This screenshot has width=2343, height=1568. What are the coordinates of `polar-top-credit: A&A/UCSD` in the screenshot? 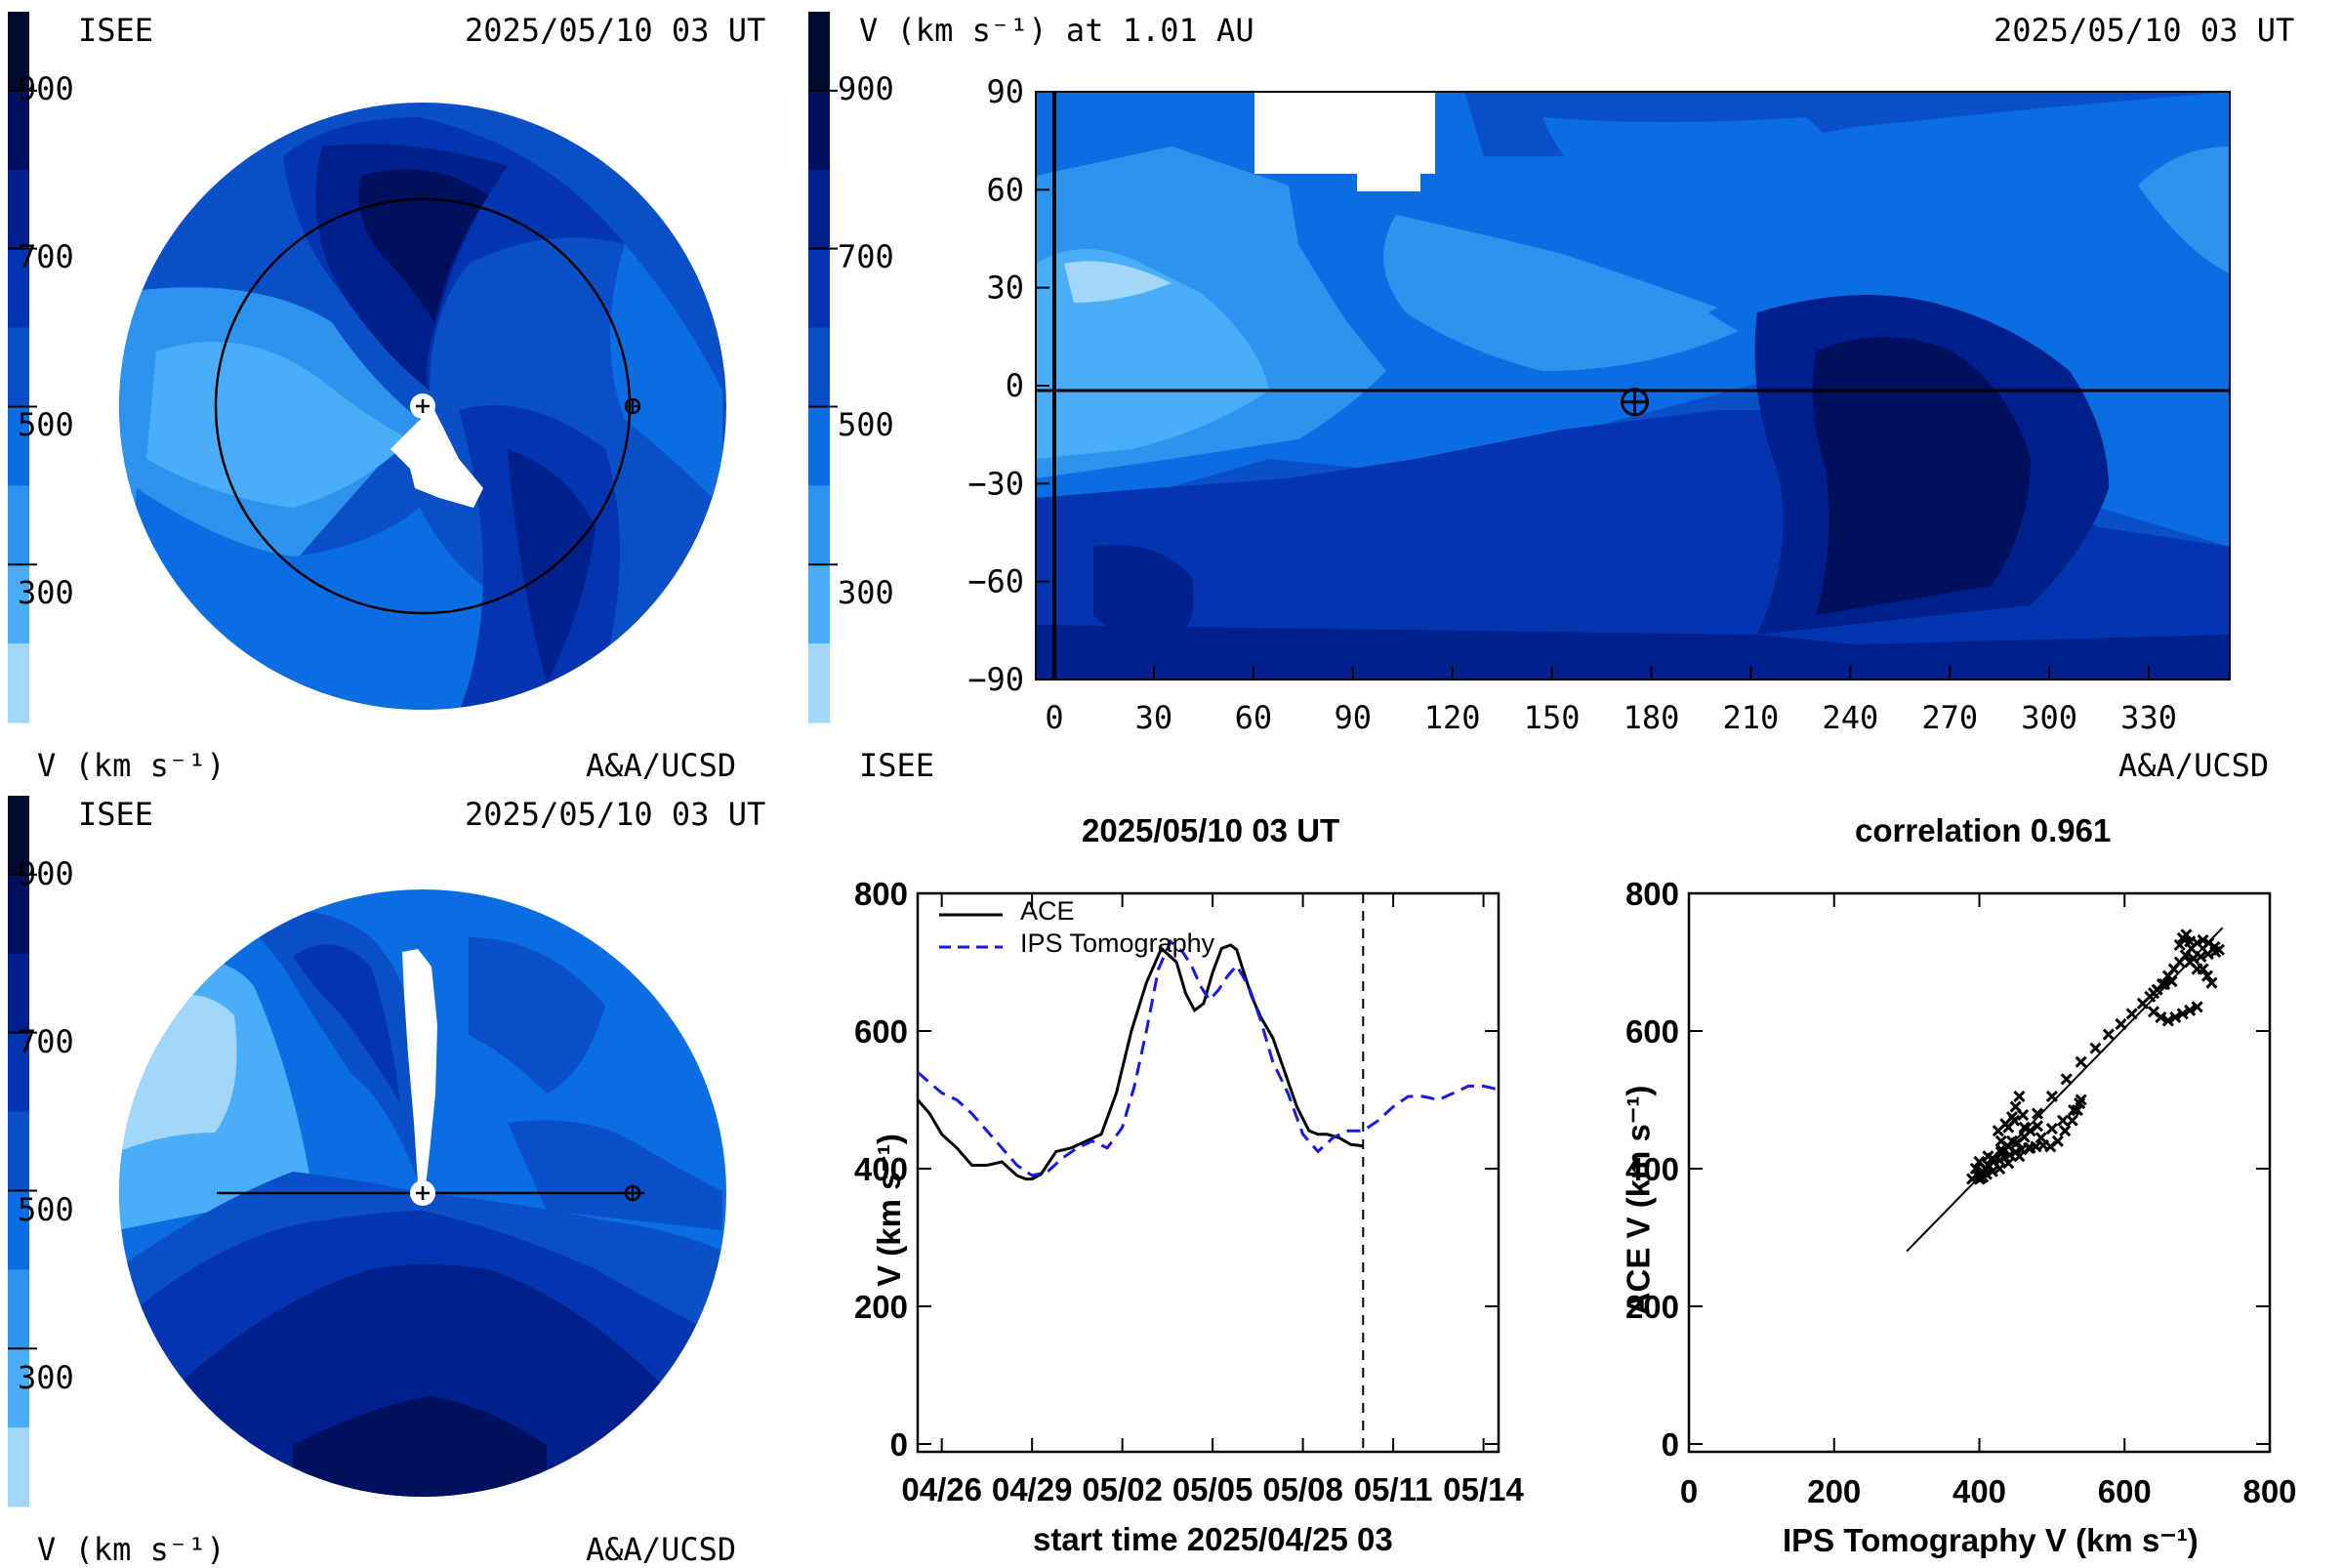 It's located at (661, 765).